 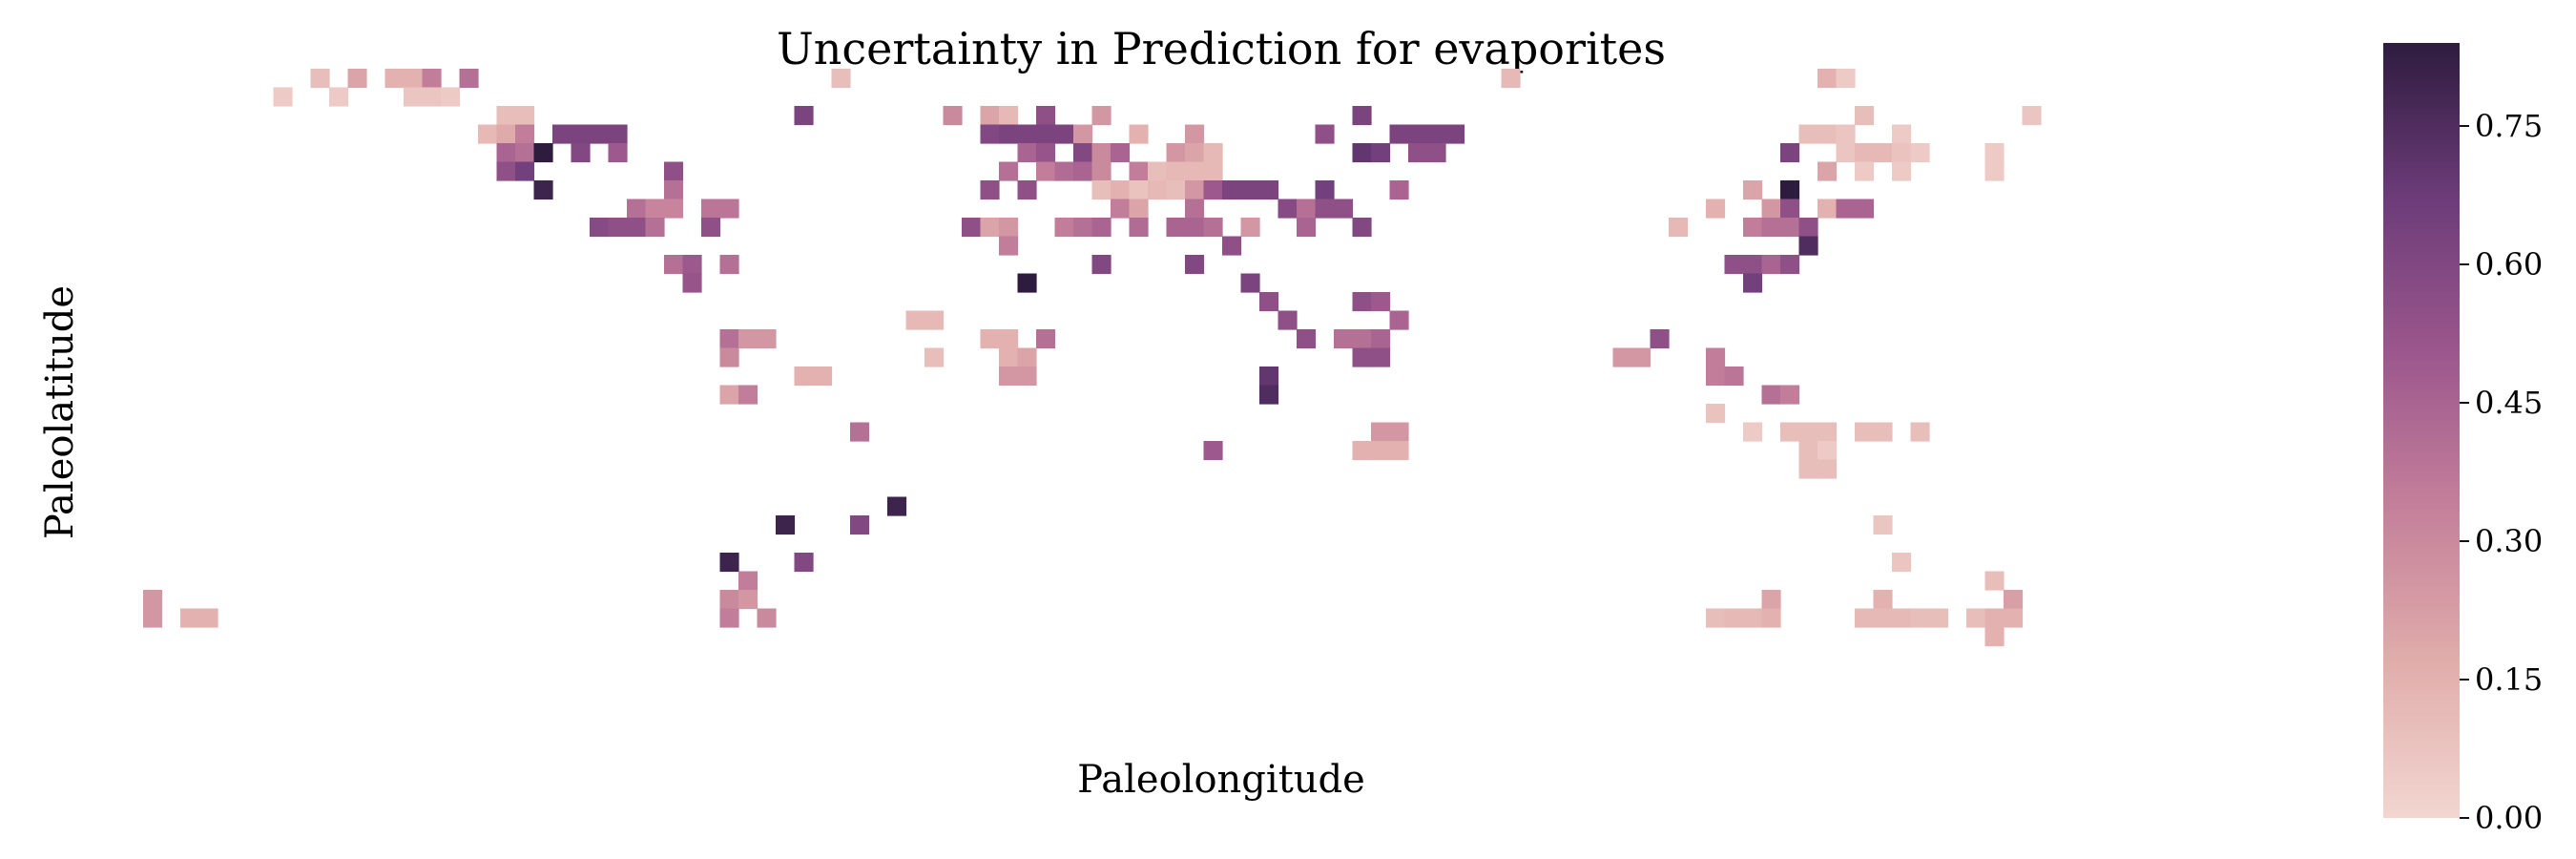 I want to click on colorbar-tick-label: 0.45, so click(x=2509, y=403).